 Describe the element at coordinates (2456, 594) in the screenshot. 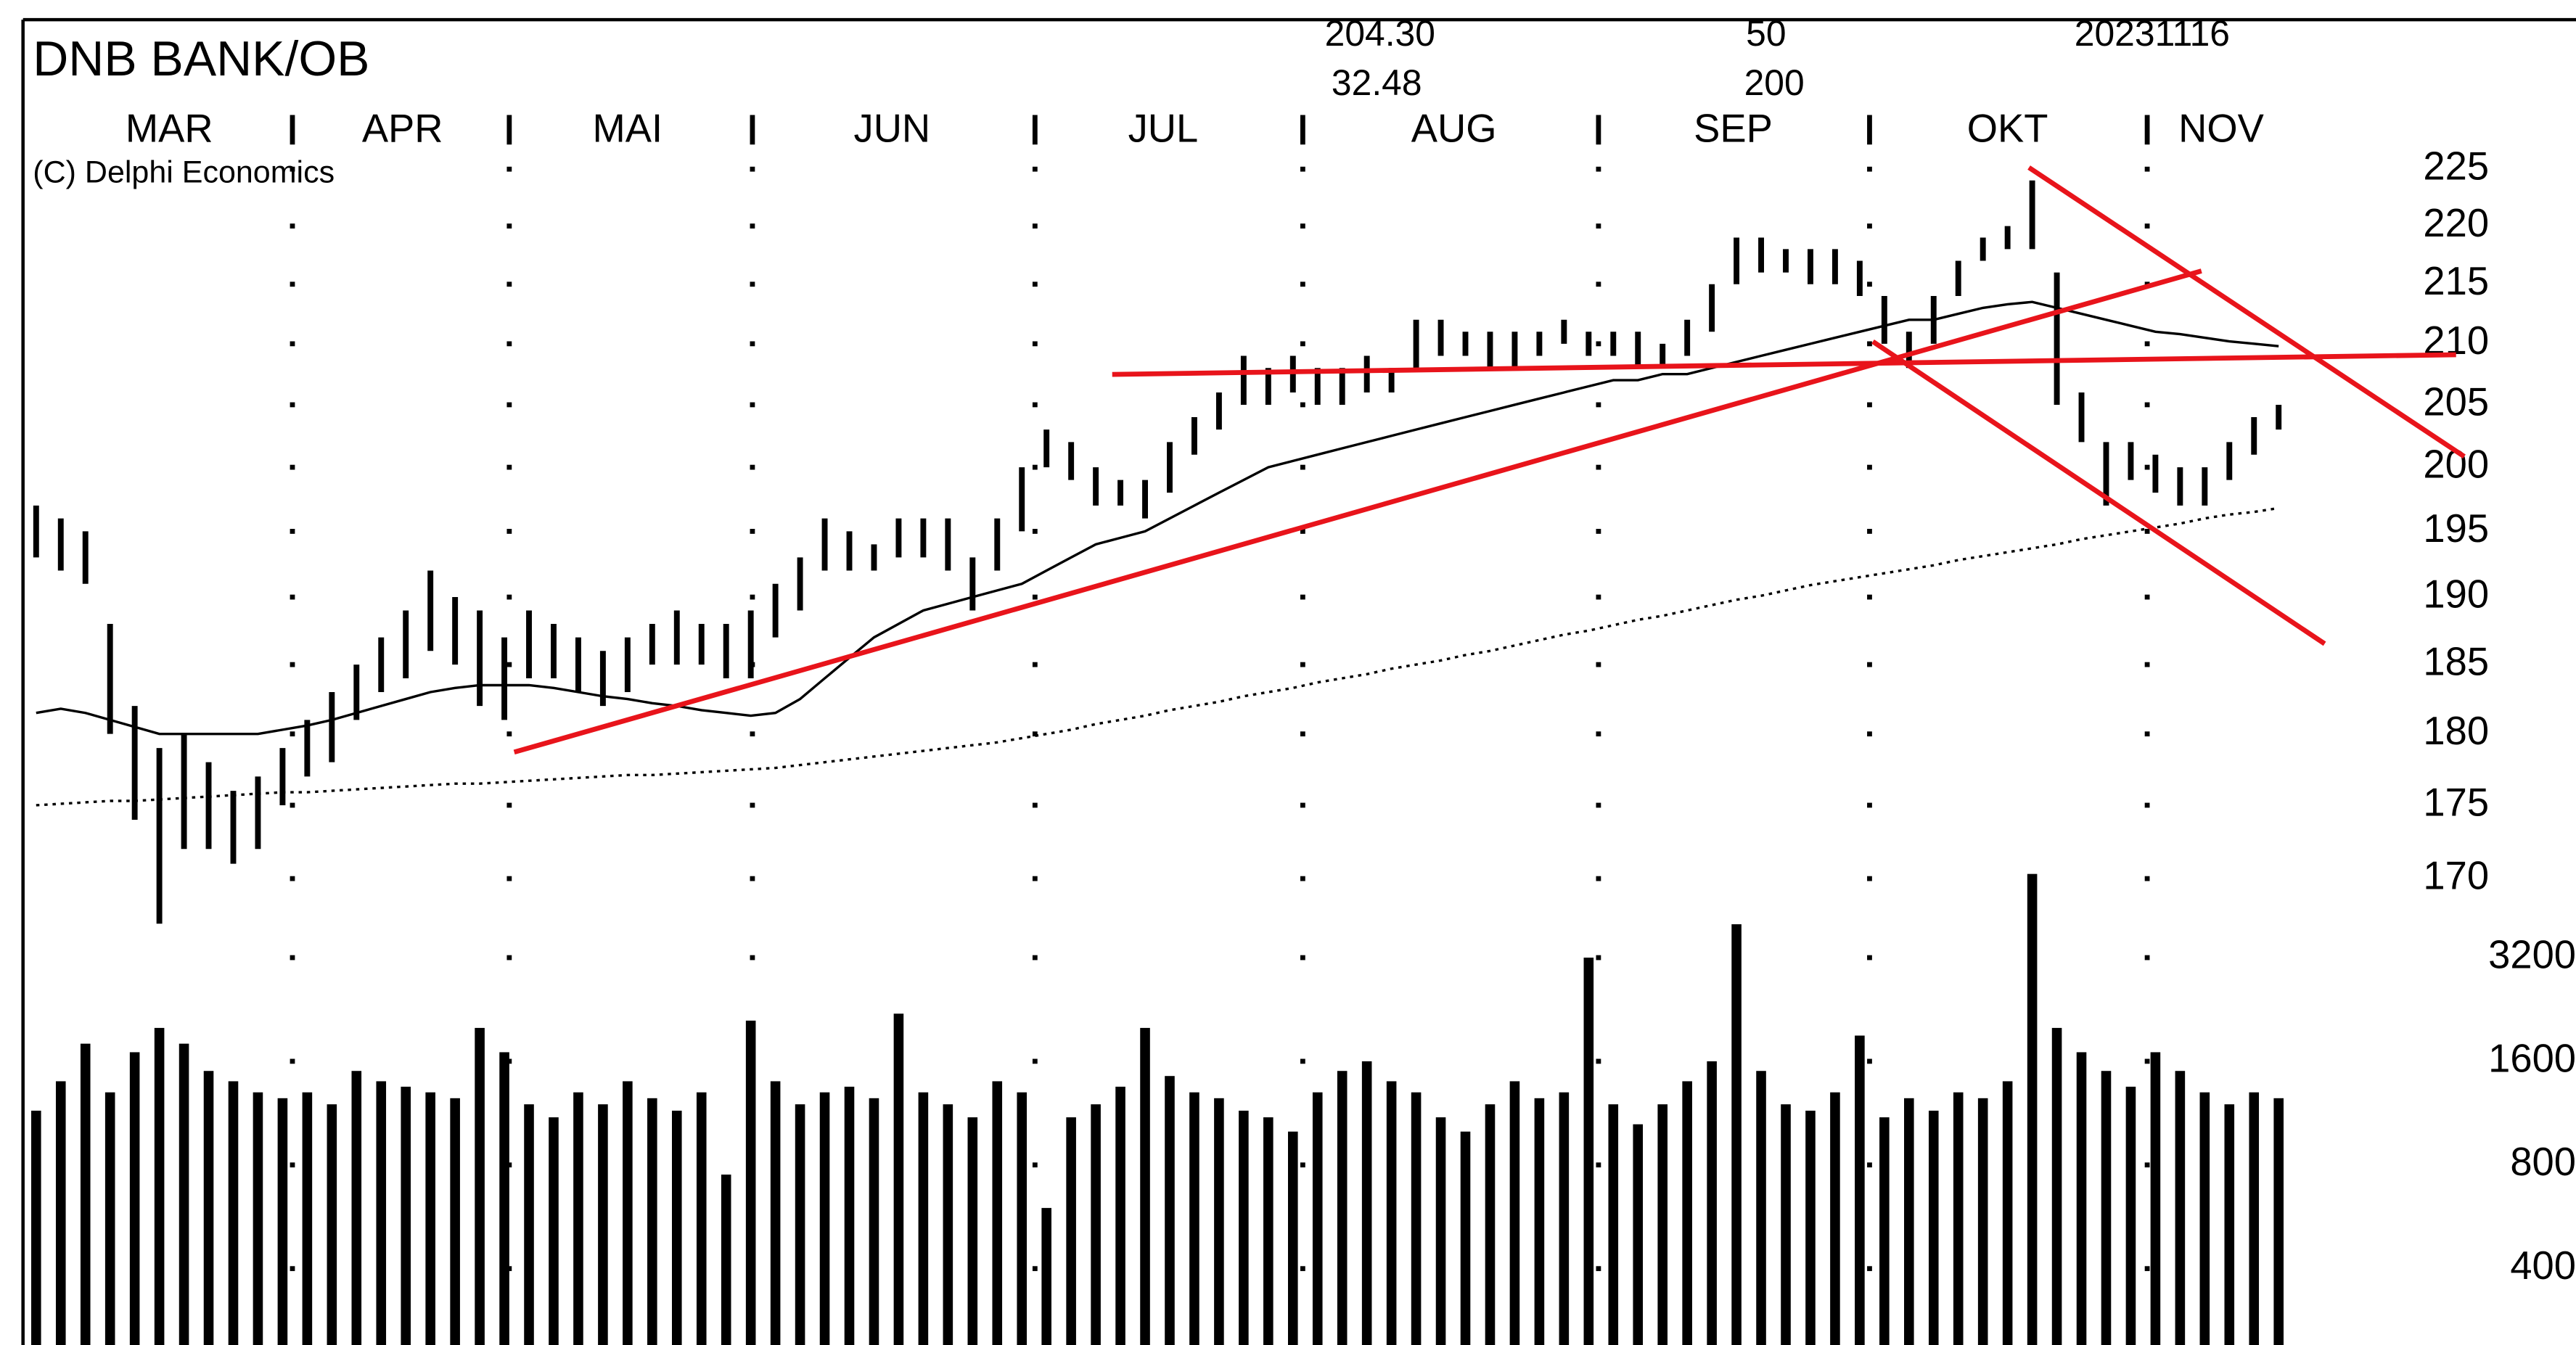

I see `y-tick-label: 190` at that location.